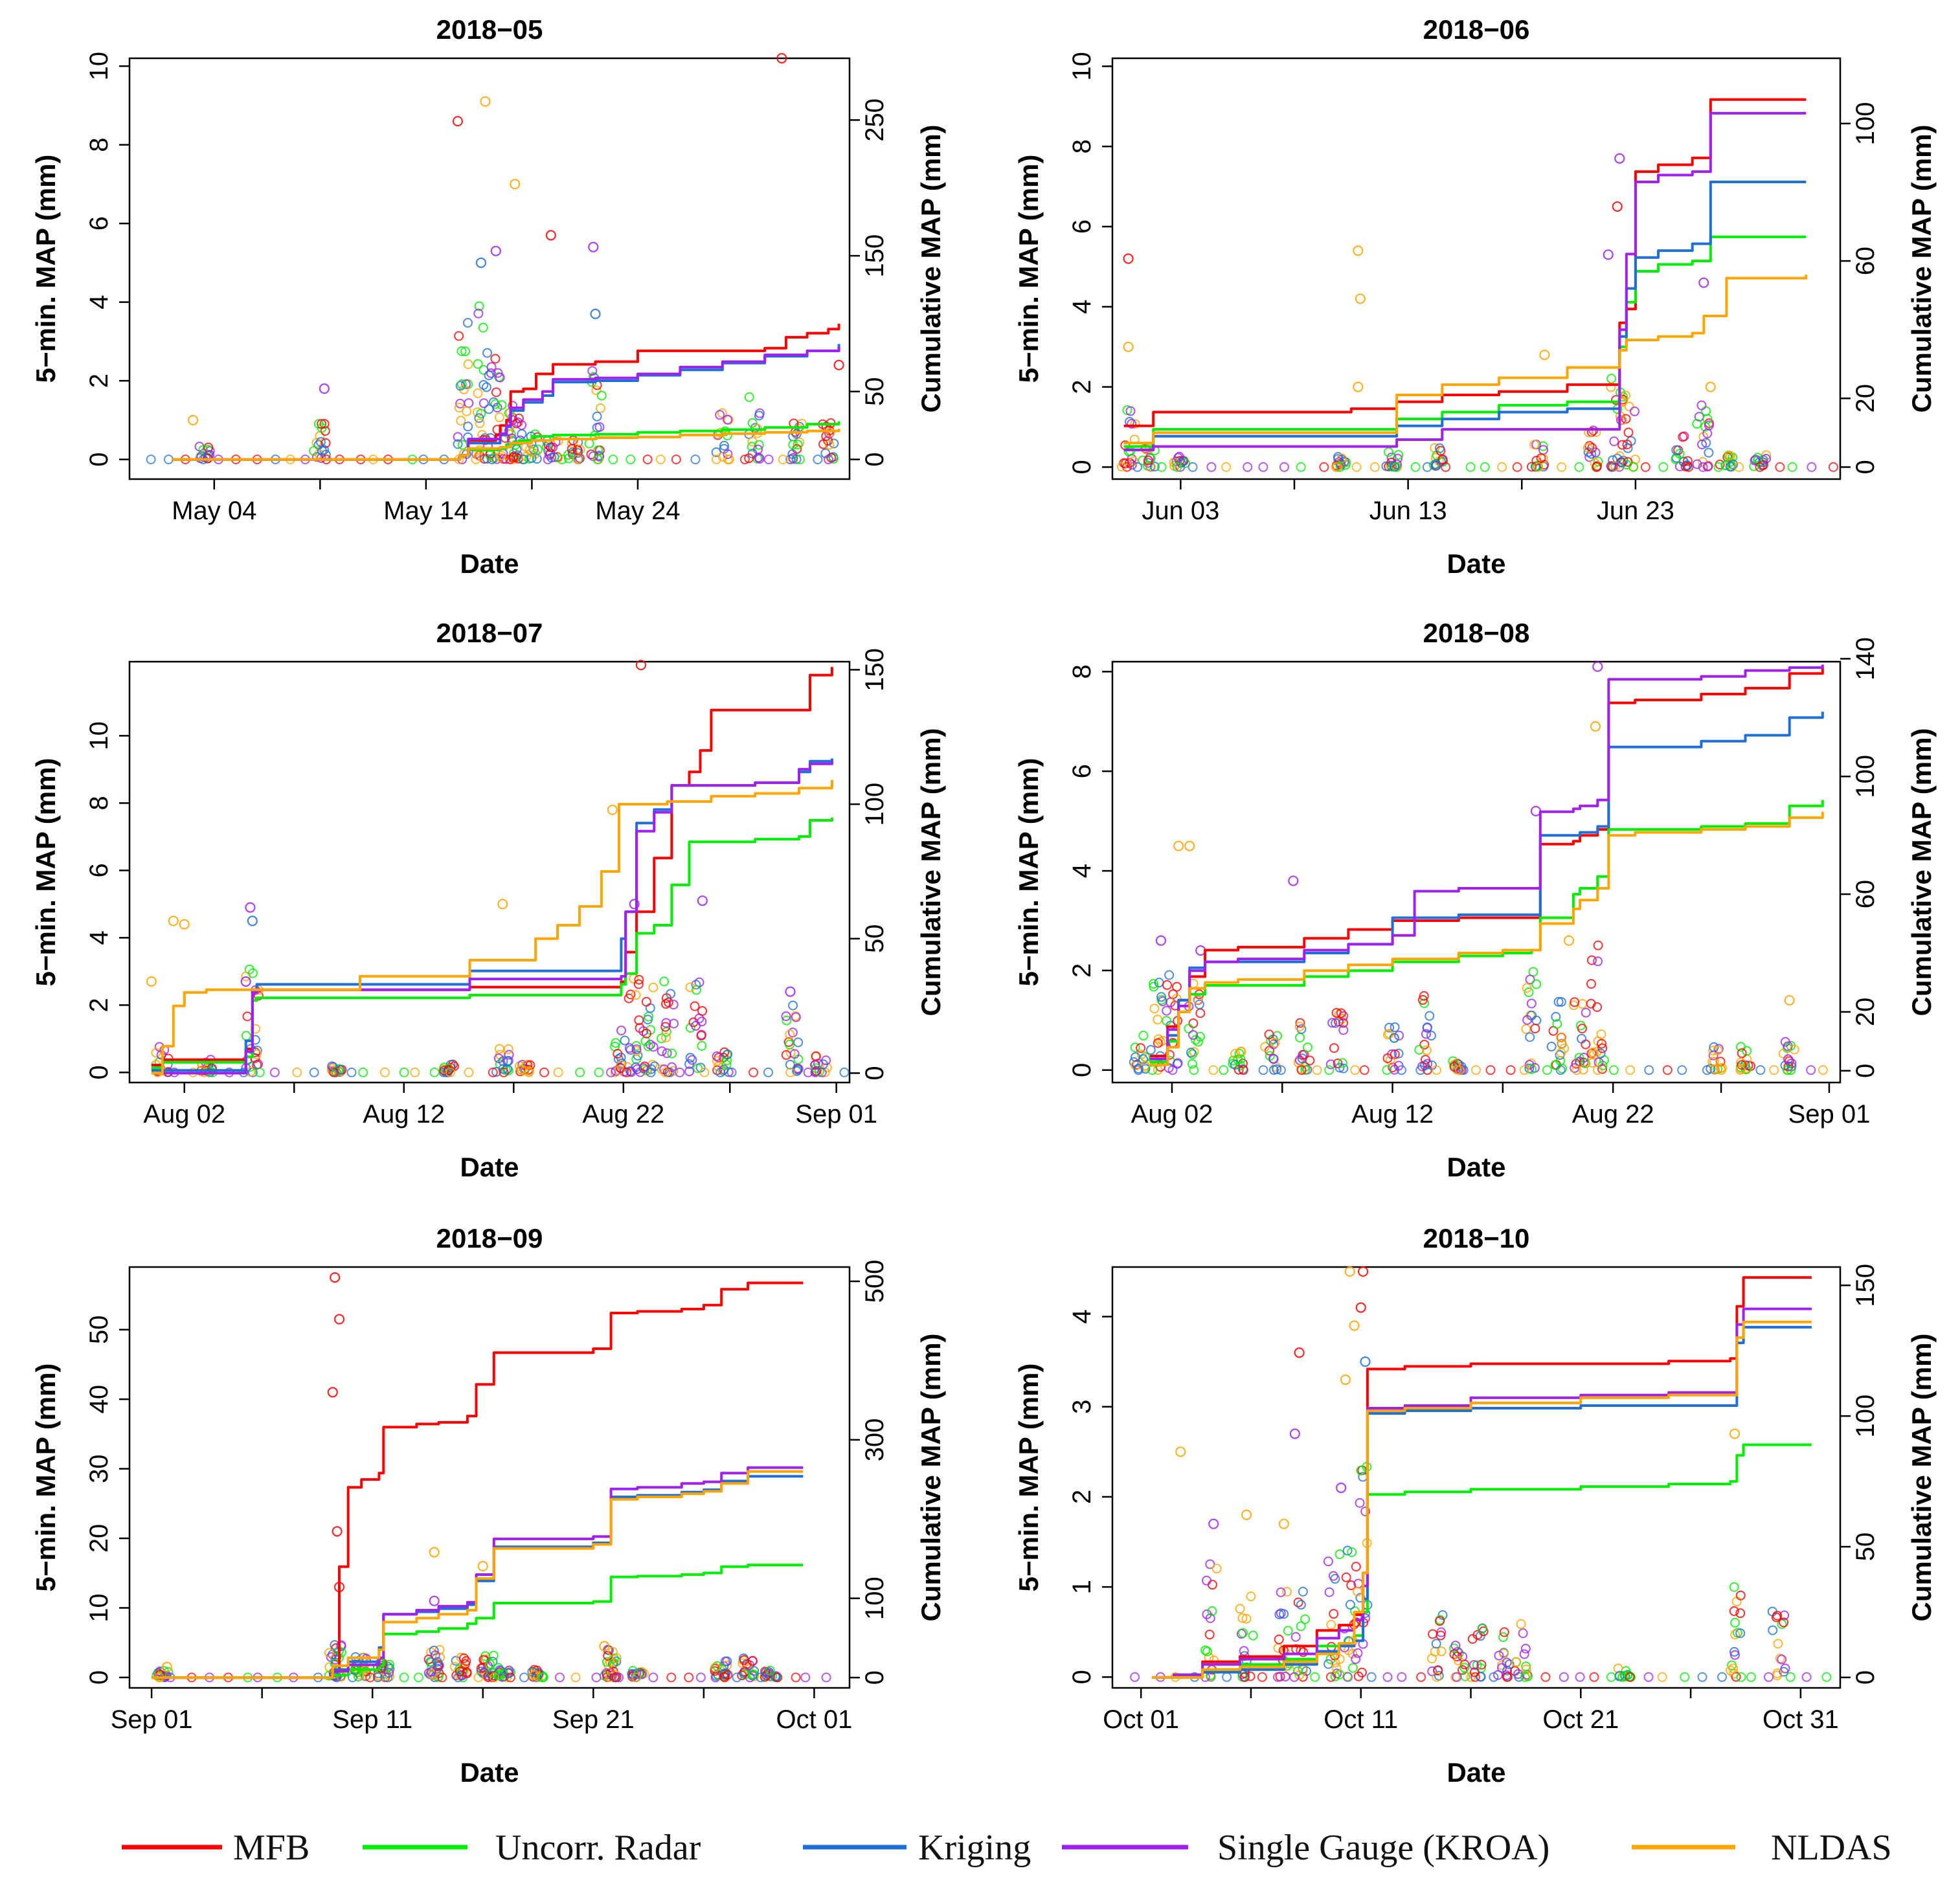 Image resolution: width=1960 pixels, height=1886 pixels. What do you see at coordinates (1921, 269) in the screenshot?
I see `y2-axis-label: Cumulative MAP (mm)` at bounding box center [1921, 269].